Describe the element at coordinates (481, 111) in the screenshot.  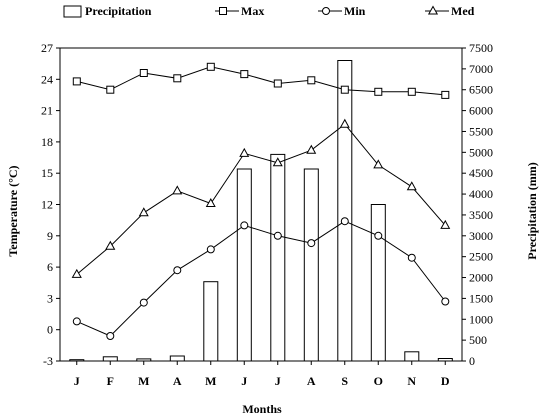
I see `right-tick-label: 6000` at that location.